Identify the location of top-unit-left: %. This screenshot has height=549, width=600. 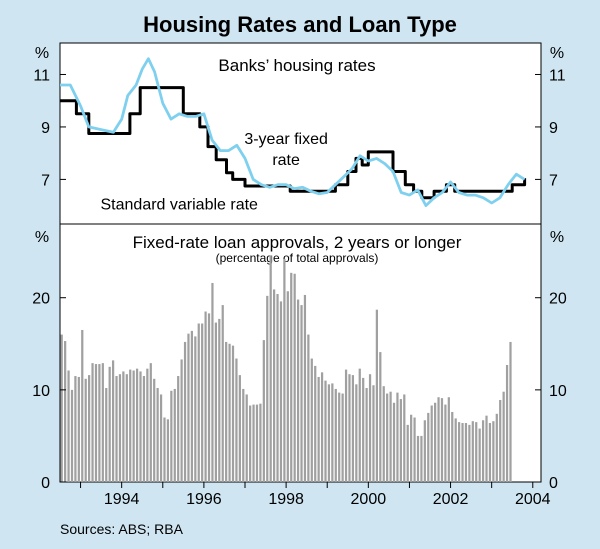
(42, 53).